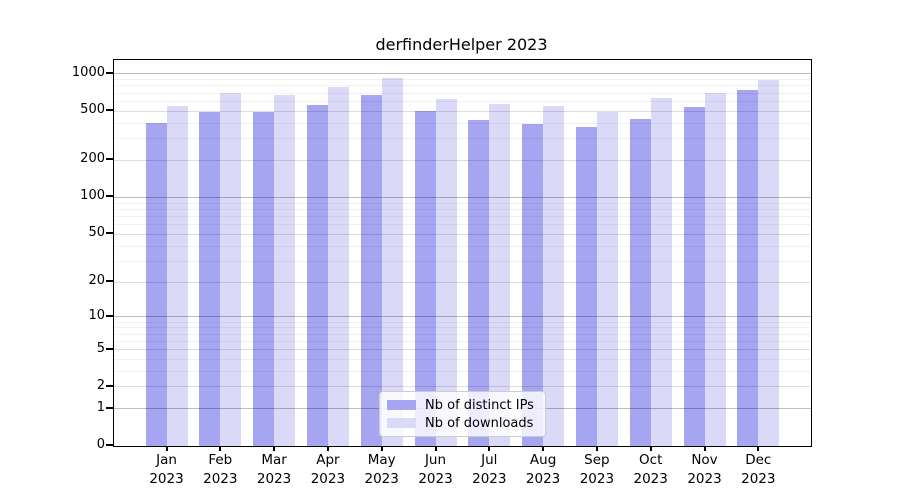 This screenshot has width=900, height=500. Describe the element at coordinates (88, 72) in the screenshot. I see `y-tick-label-1000: 1000` at that location.